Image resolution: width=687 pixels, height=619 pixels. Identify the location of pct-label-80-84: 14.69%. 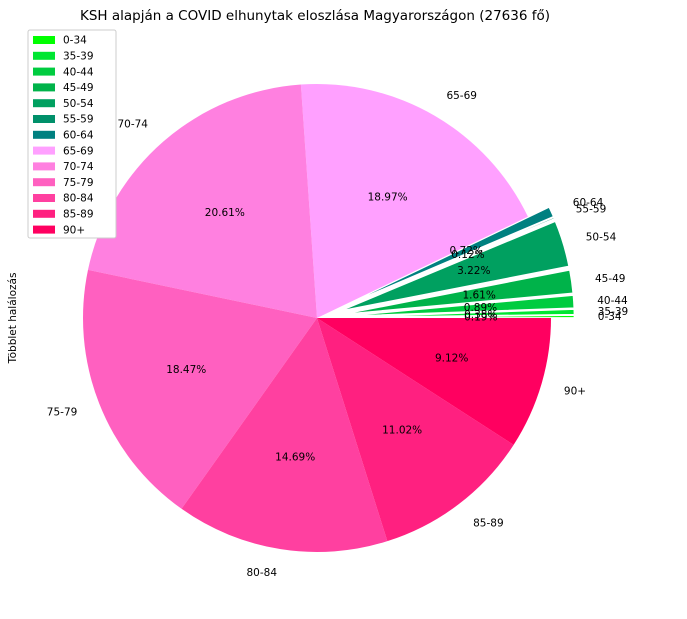
(295, 457).